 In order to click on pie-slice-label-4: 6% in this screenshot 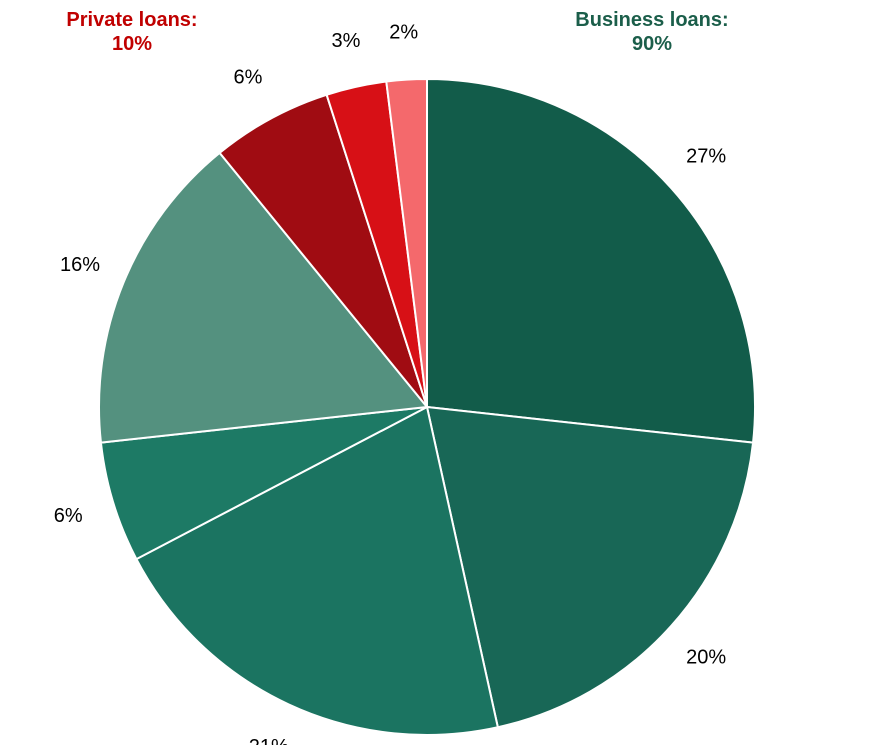, I will do `click(68, 516)`.